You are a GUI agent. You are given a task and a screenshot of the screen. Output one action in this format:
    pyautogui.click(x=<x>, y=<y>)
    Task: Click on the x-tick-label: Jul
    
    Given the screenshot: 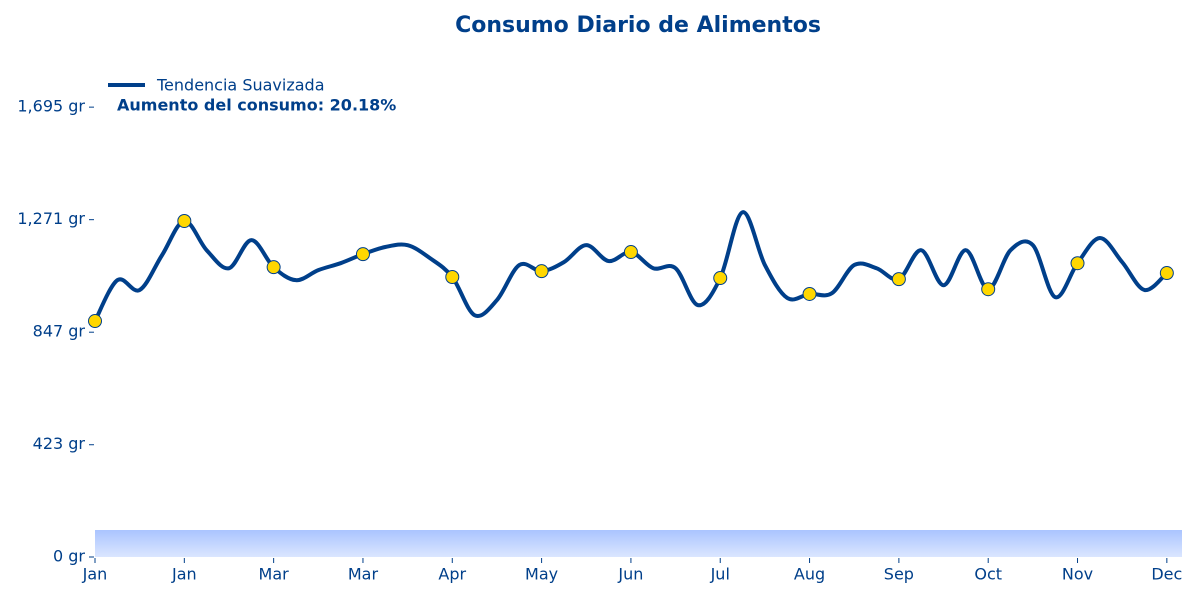 What is the action you would take?
    pyautogui.click(x=720, y=574)
    